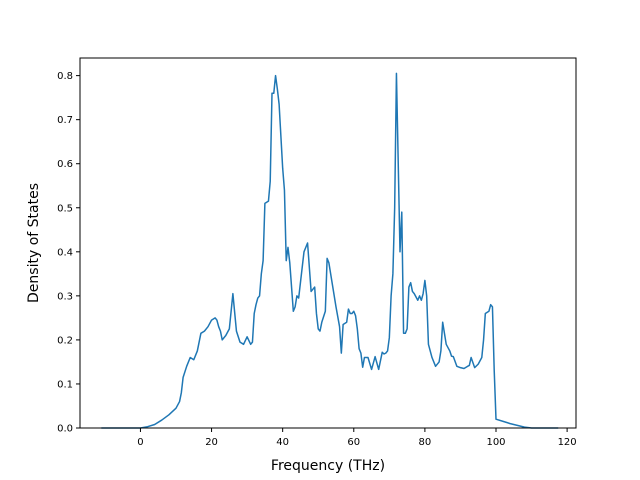  I want to click on x-tick-label: 60, so click(353, 442).